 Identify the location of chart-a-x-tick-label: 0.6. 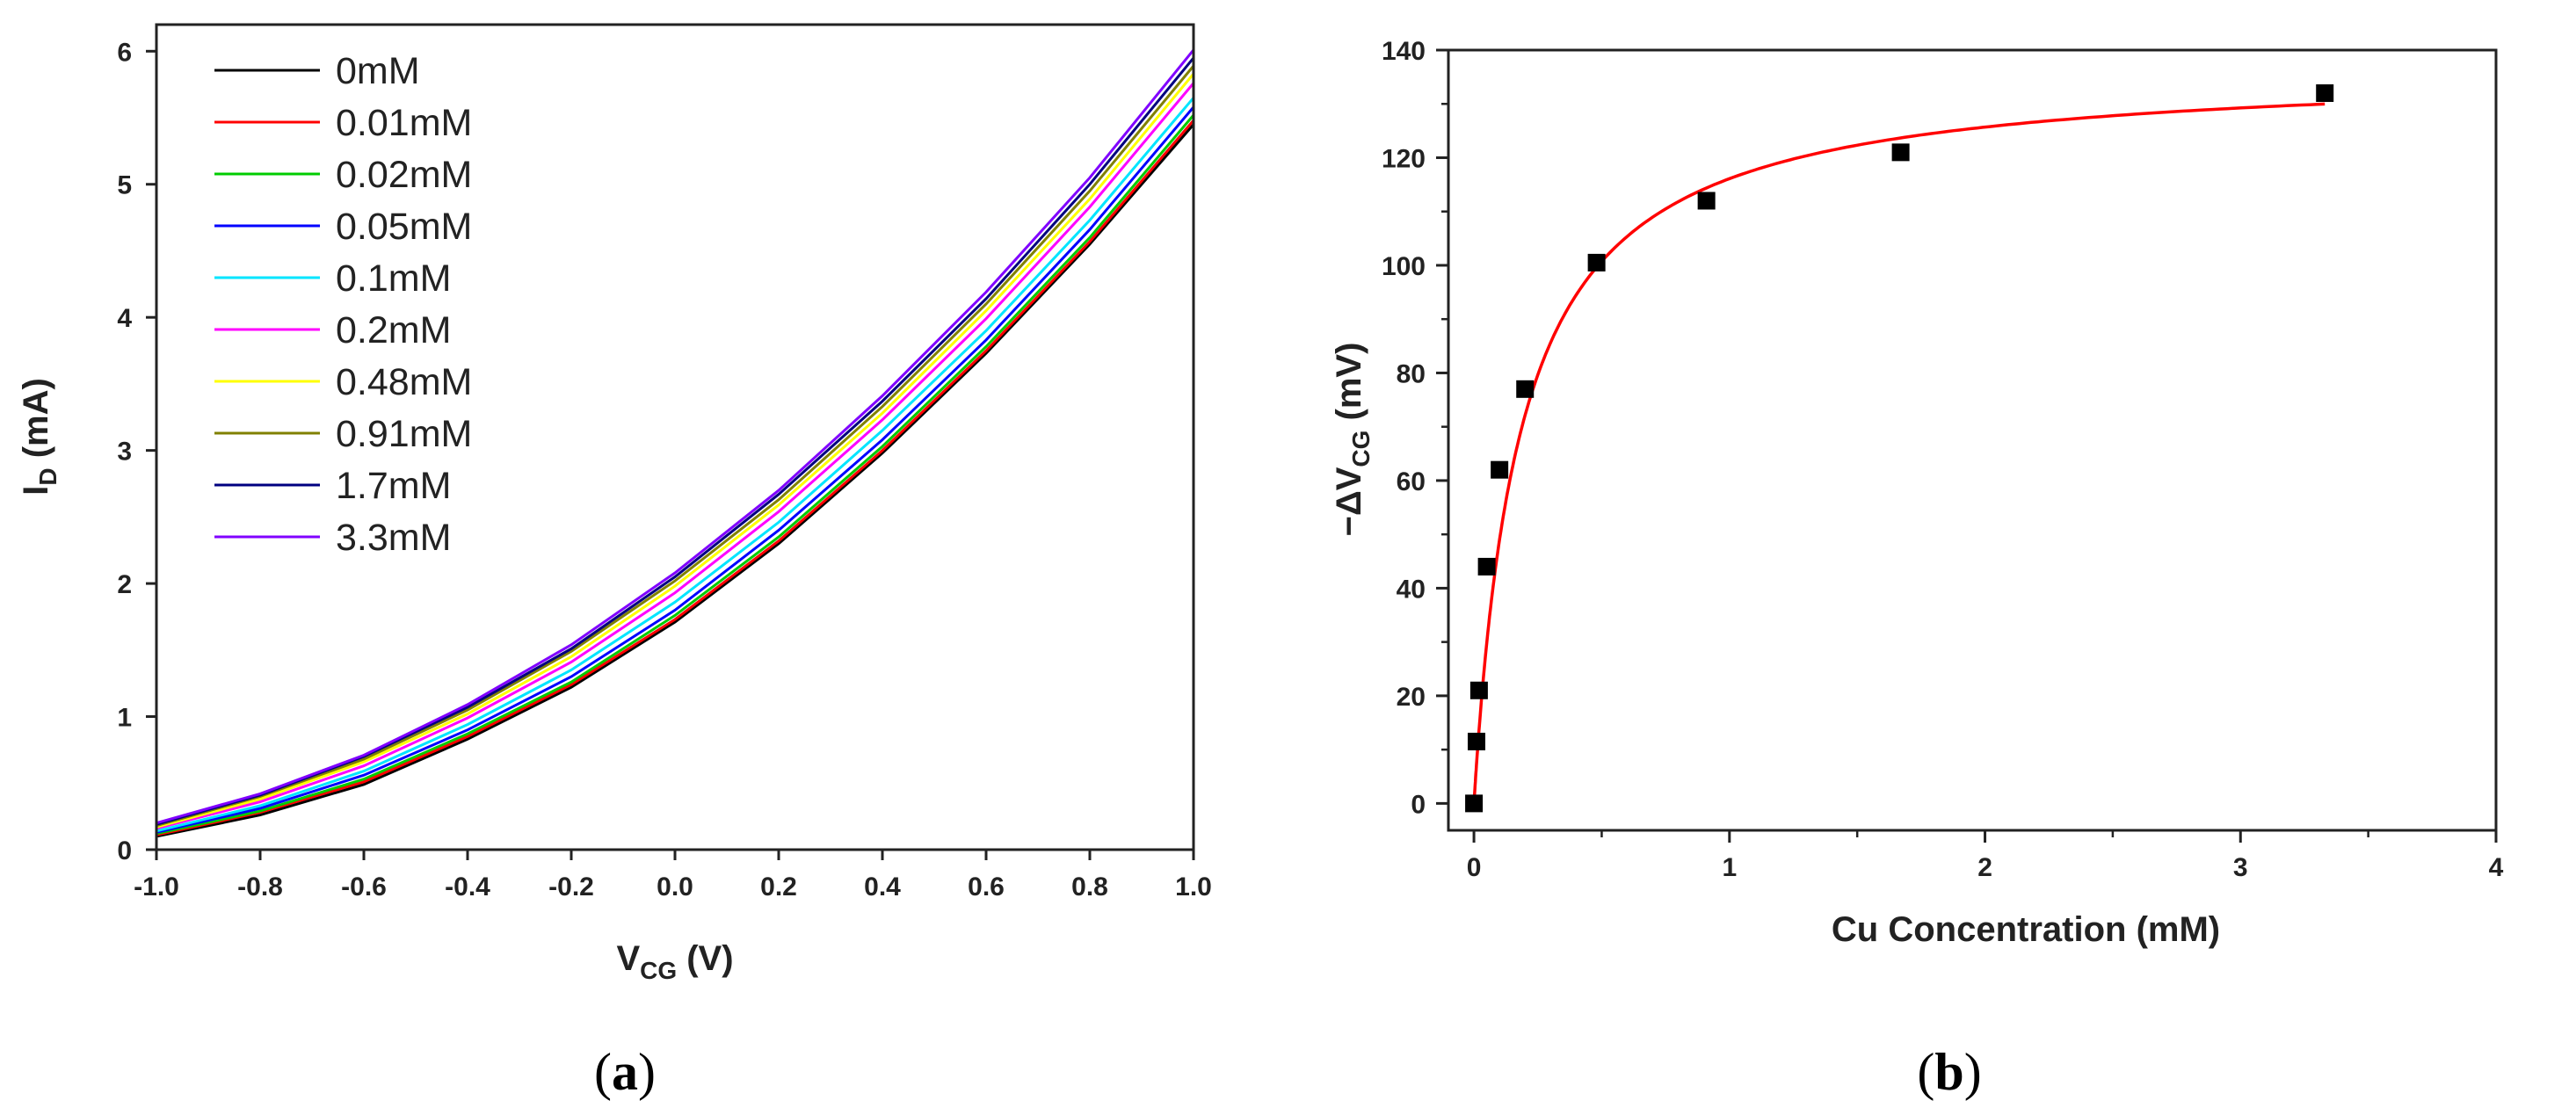
(986, 887).